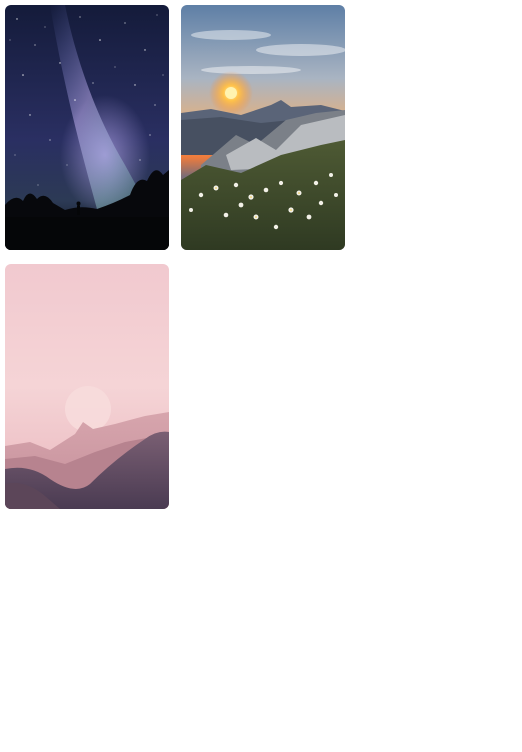 This screenshot has width=522, height=752. I want to click on gallery-image-pink-mountains, so click(87, 386).